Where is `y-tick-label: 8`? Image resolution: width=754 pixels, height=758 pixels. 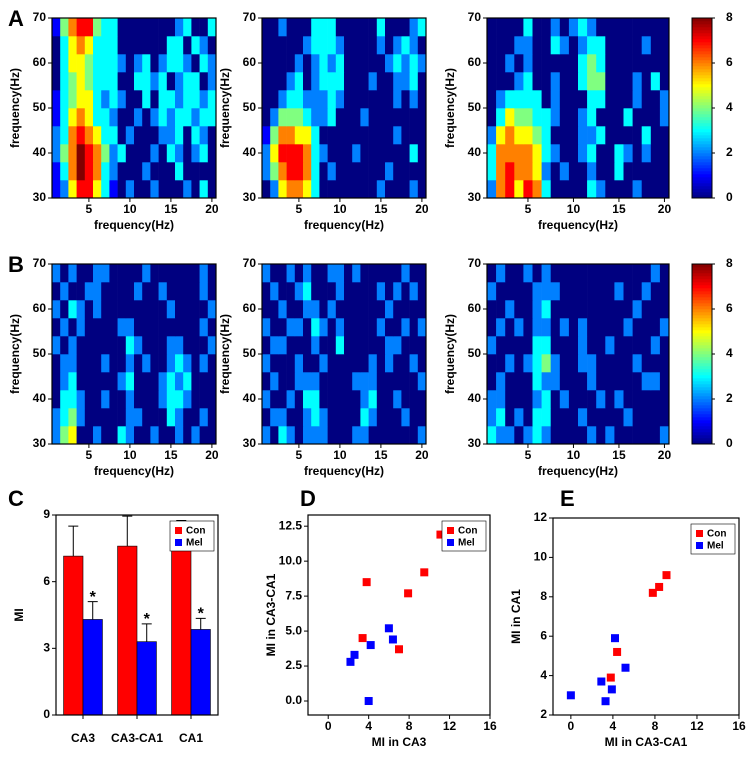 y-tick-label: 8 is located at coordinates (543, 596).